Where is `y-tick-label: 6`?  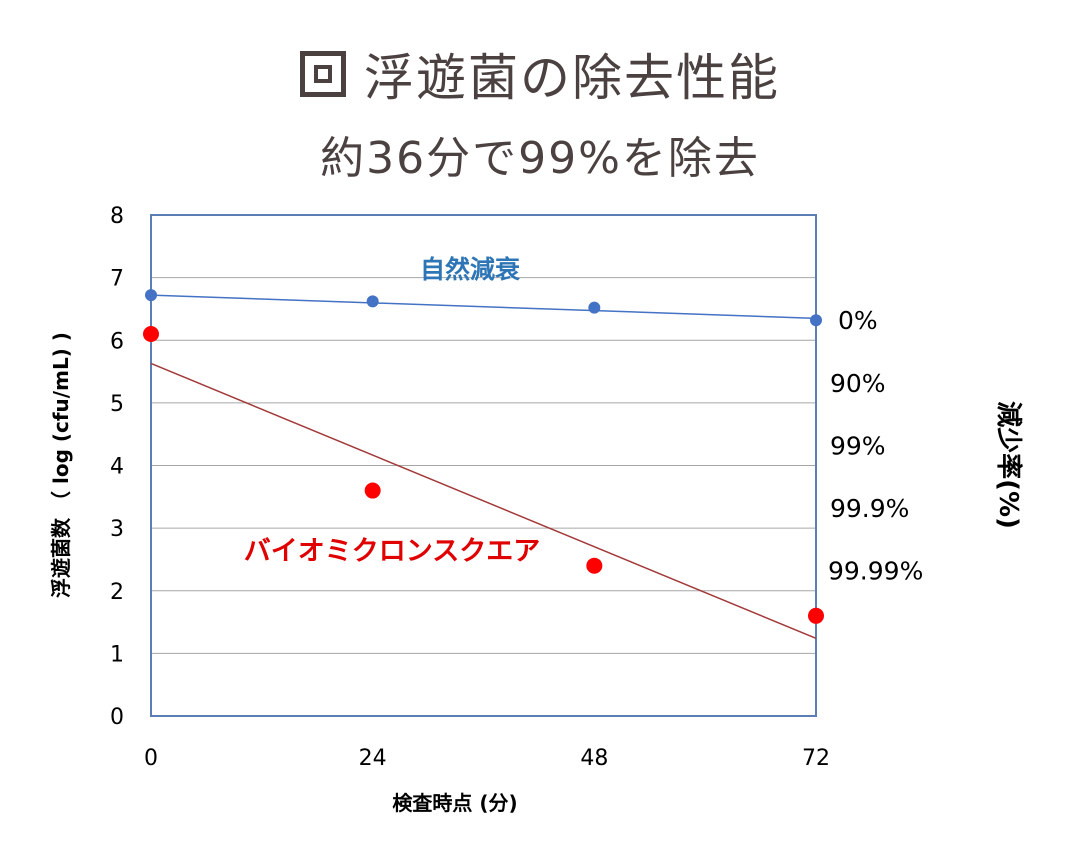 y-tick-label: 6 is located at coordinates (117, 341).